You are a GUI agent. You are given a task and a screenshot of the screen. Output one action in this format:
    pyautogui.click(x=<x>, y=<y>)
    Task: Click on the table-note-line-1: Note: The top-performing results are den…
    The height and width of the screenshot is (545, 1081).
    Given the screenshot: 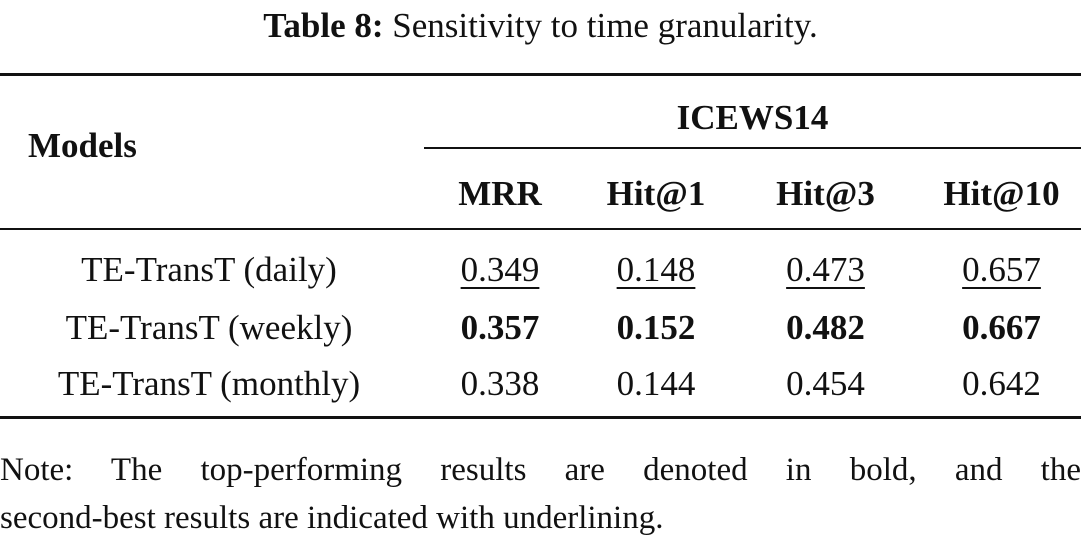 What is the action you would take?
    pyautogui.click(x=540, y=470)
    